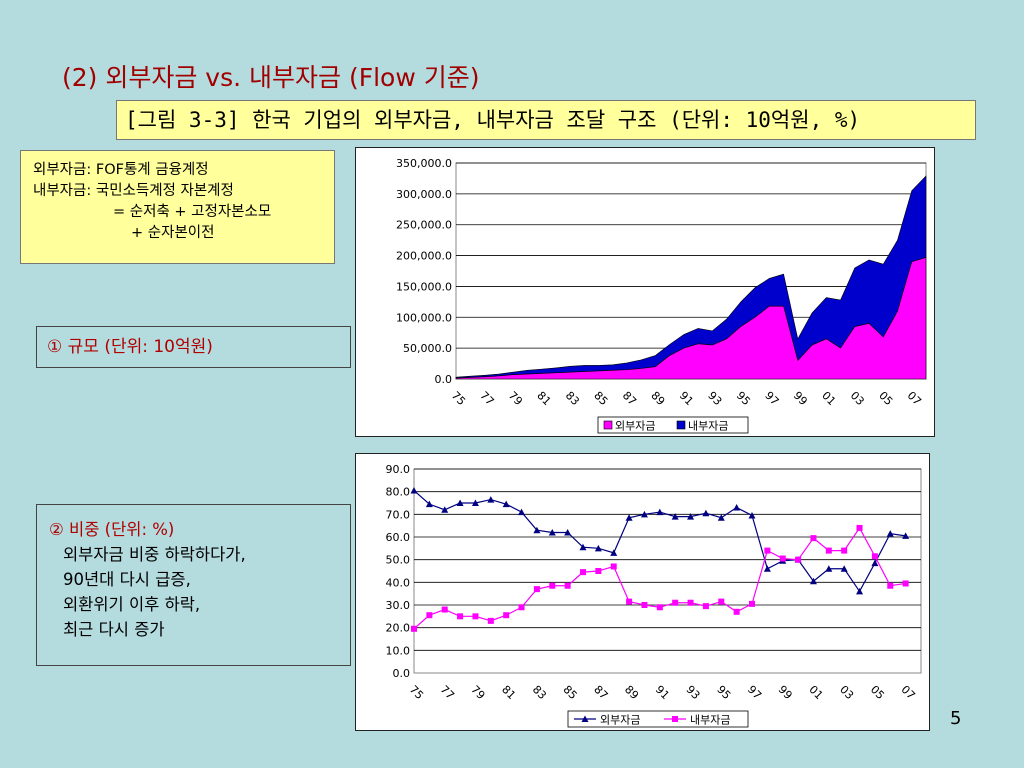 The width and height of the screenshot is (1024, 768). Describe the element at coordinates (192, 212) in the screenshot. I see `note-line: = 순저축 + 고정자본소모` at that location.